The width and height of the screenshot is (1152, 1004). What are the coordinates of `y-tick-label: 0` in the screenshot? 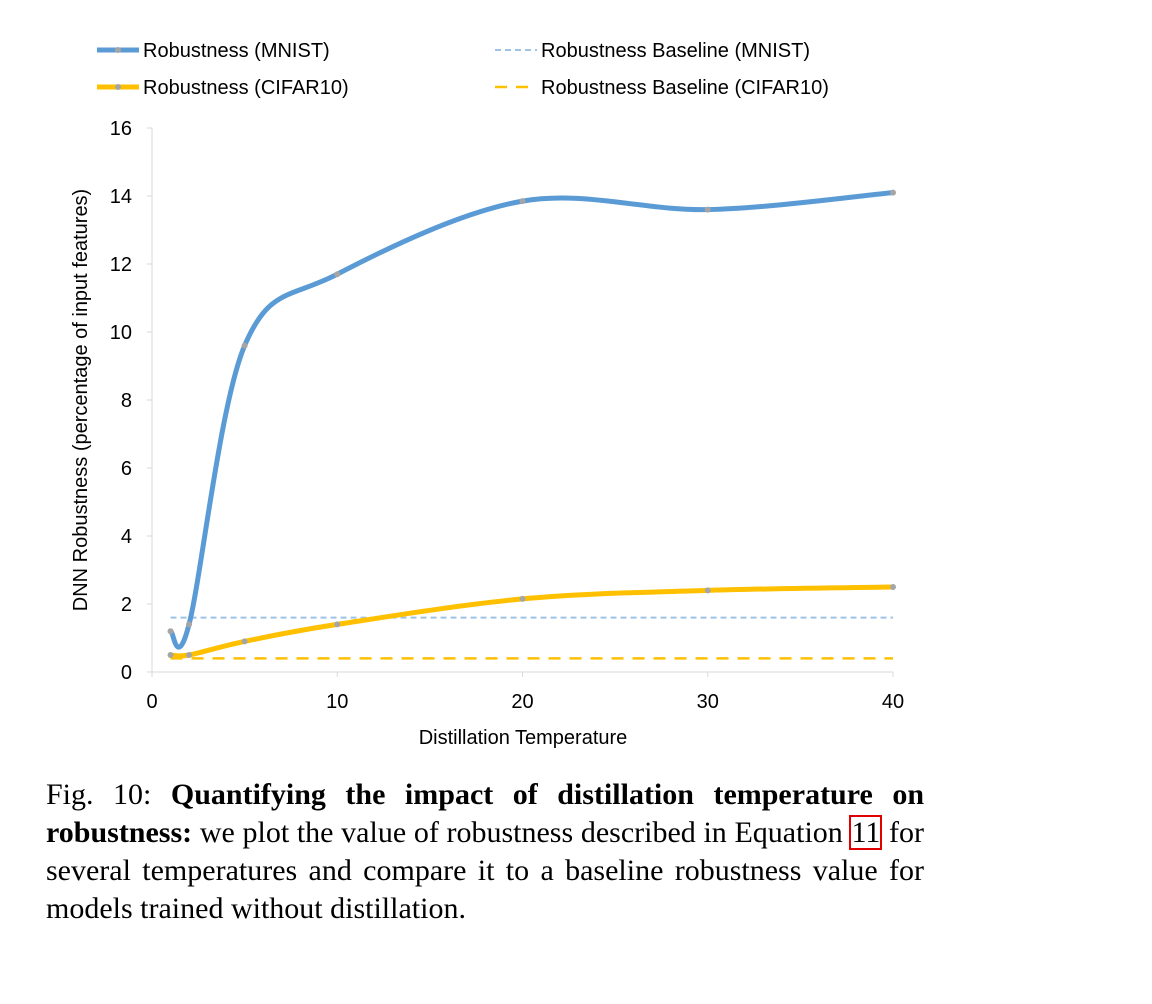 It's located at (126, 673).